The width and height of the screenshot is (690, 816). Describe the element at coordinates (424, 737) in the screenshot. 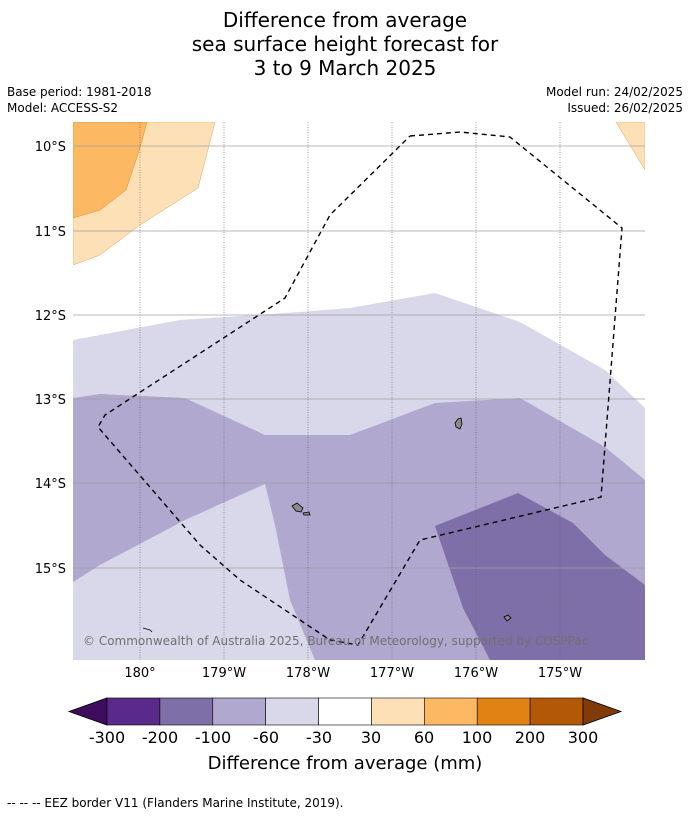

I see `colorbar-tick-60: 60` at that location.